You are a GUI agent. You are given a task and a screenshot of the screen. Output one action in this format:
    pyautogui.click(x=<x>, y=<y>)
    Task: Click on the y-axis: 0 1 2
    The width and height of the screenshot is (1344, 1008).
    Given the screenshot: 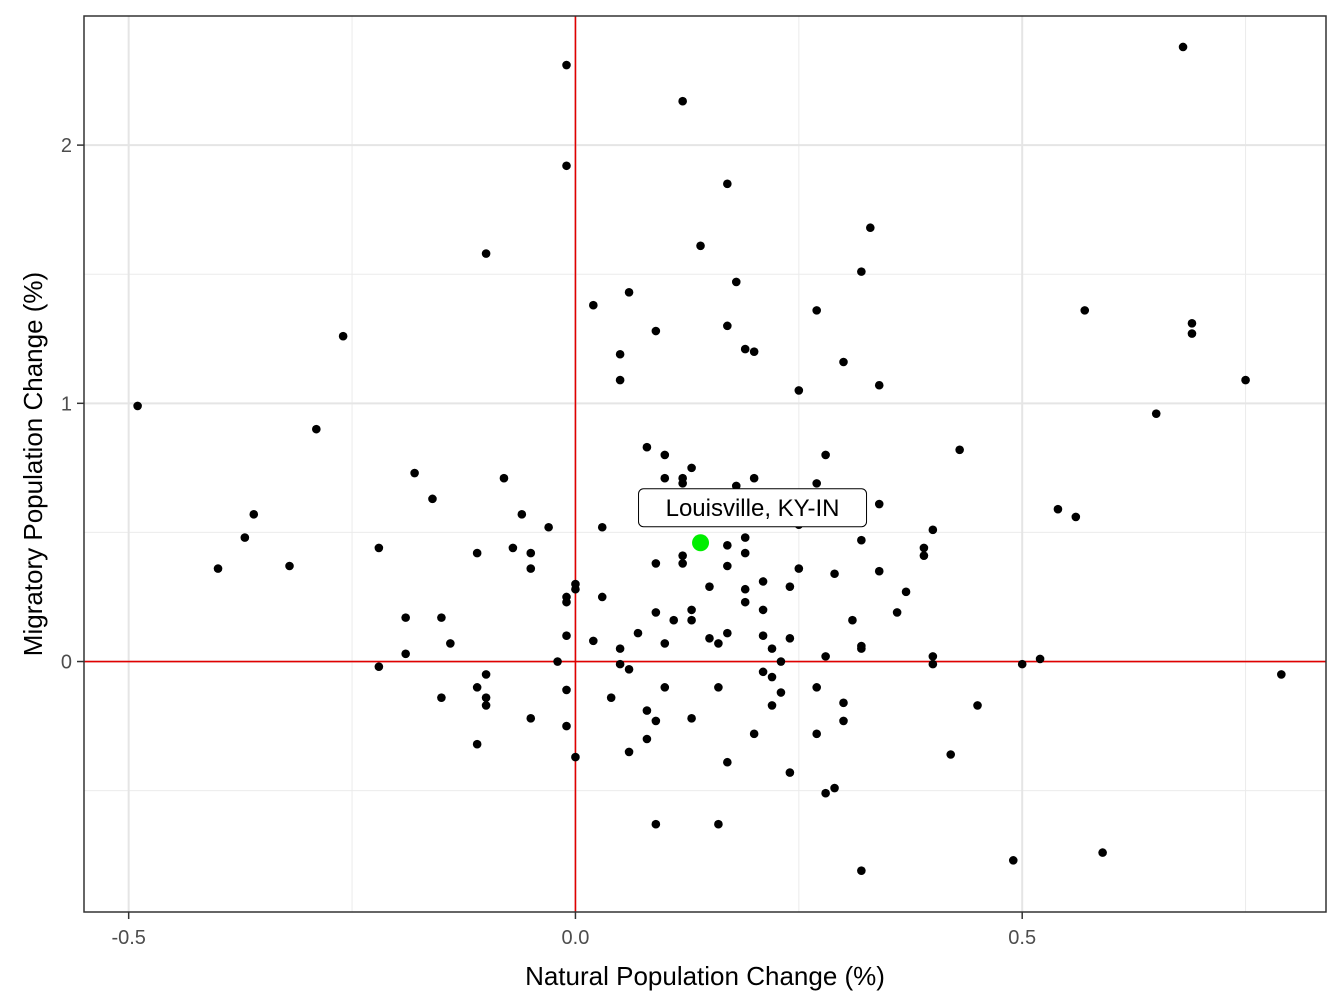 What is the action you would take?
    pyautogui.click(x=72, y=404)
    